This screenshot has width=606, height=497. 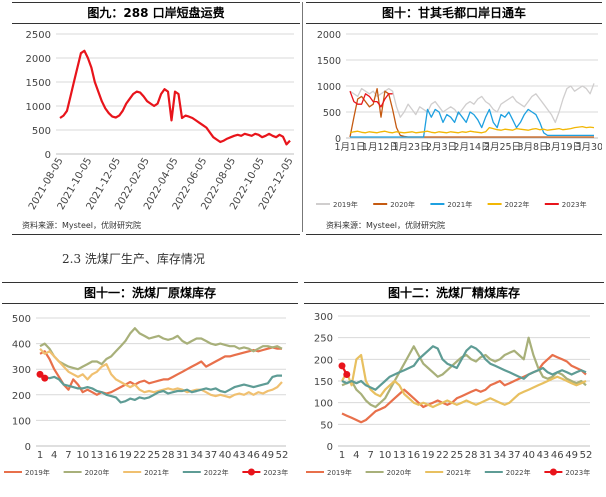 I want to click on fig12-x-tick-label: 13, so click(x=399, y=455).